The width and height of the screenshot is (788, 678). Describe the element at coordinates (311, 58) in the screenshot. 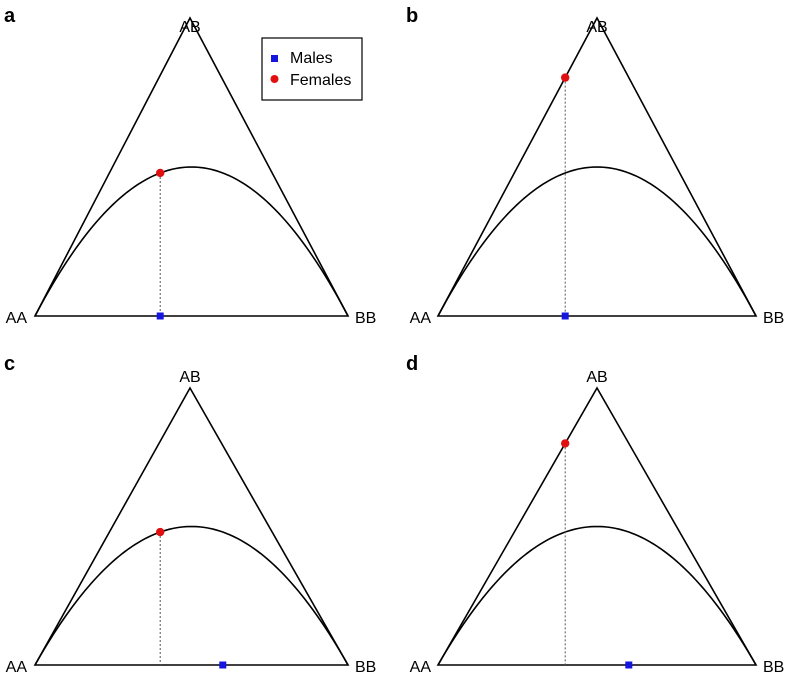

I see `legend-label-males: Males` at that location.